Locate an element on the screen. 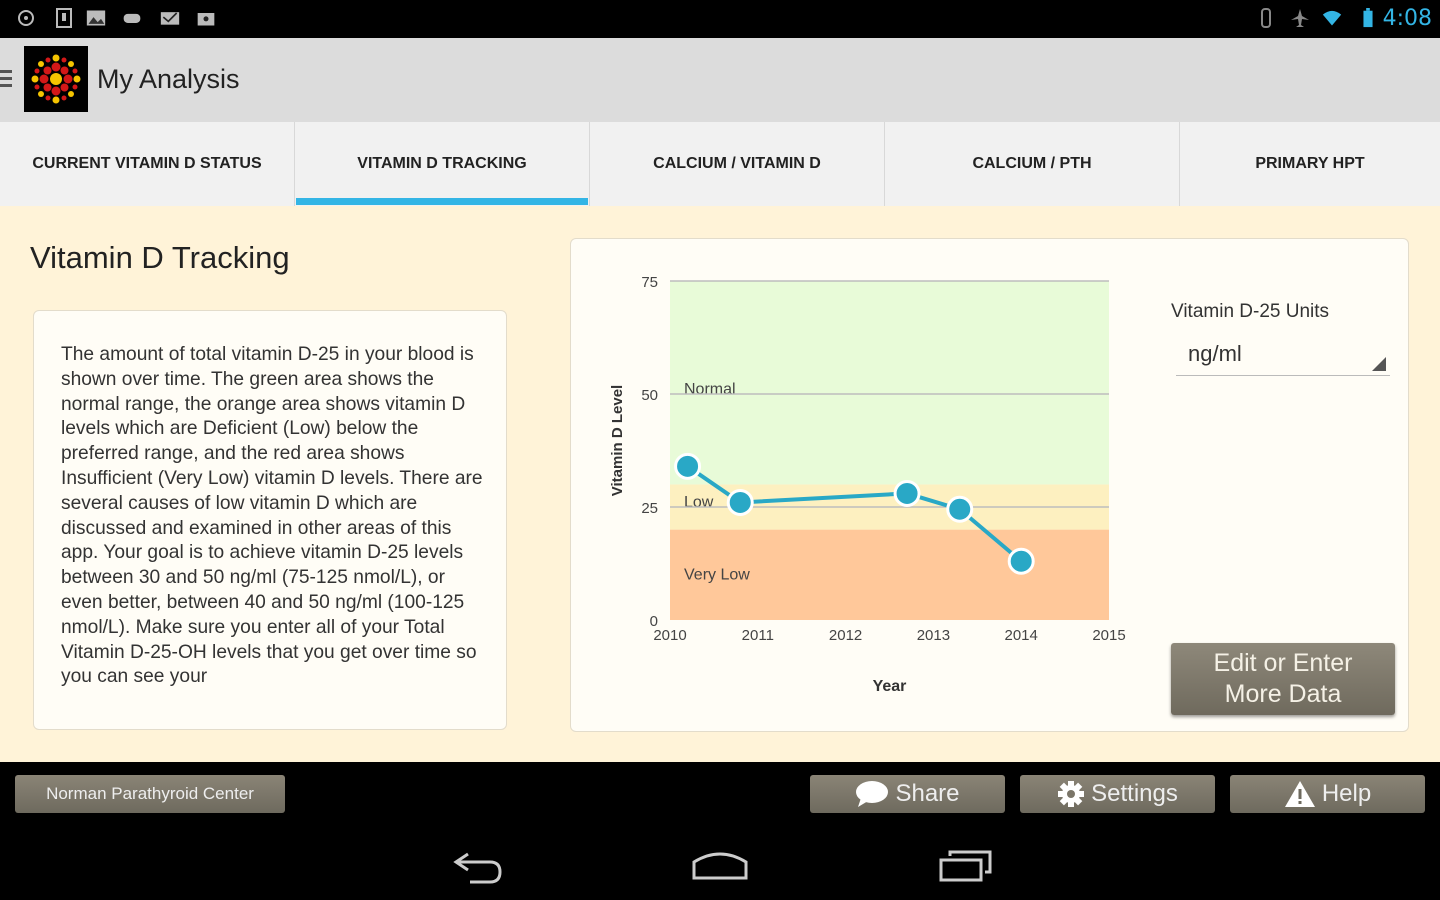  zone-normal is located at coordinates (889, 383).